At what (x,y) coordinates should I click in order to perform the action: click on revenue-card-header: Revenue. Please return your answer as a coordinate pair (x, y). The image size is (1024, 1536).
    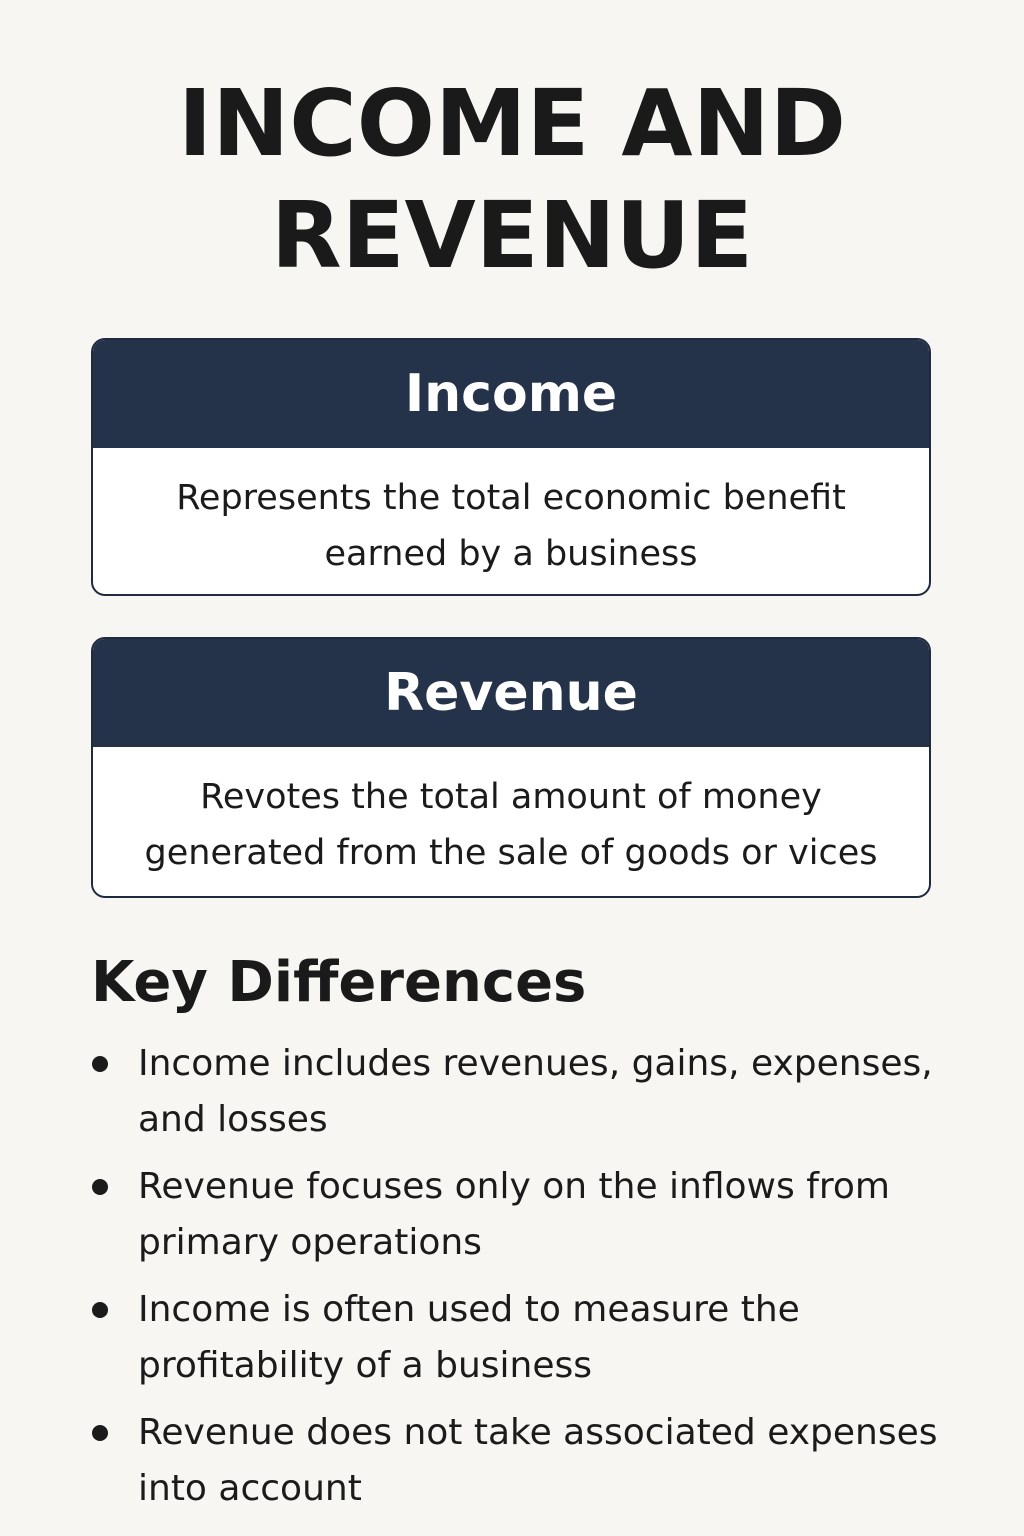
    Looking at the image, I should click on (511, 693).